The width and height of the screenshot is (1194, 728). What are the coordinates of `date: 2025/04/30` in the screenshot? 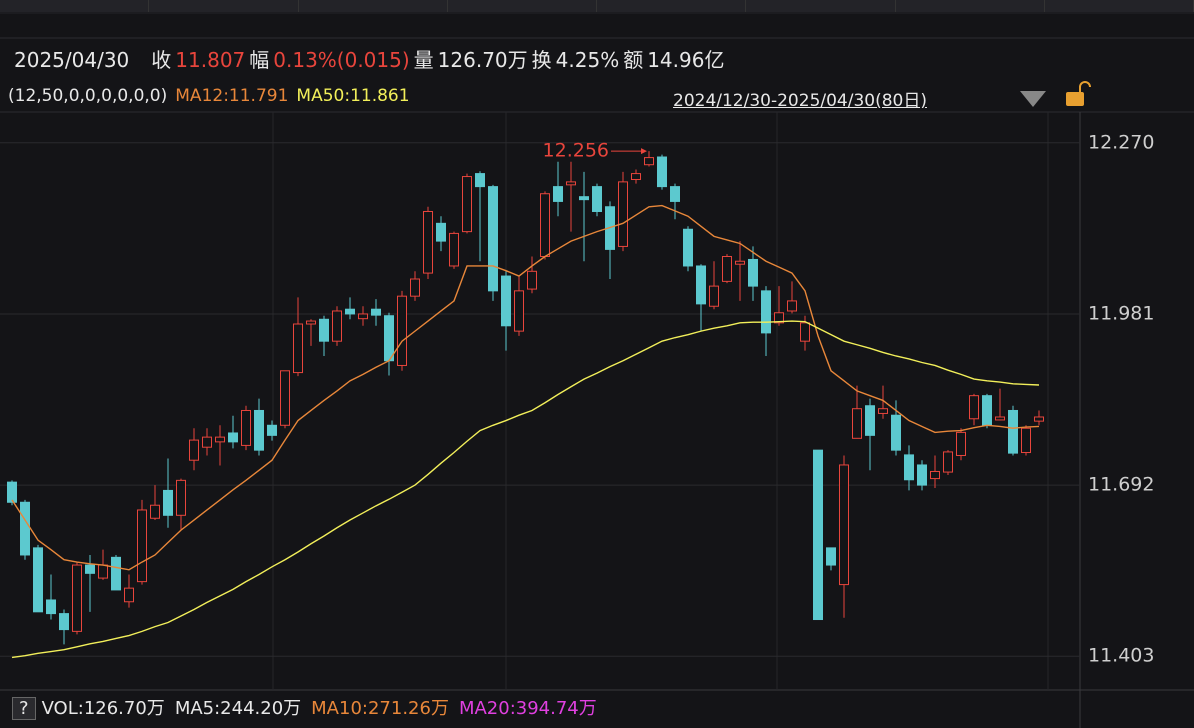 It's located at (72, 60).